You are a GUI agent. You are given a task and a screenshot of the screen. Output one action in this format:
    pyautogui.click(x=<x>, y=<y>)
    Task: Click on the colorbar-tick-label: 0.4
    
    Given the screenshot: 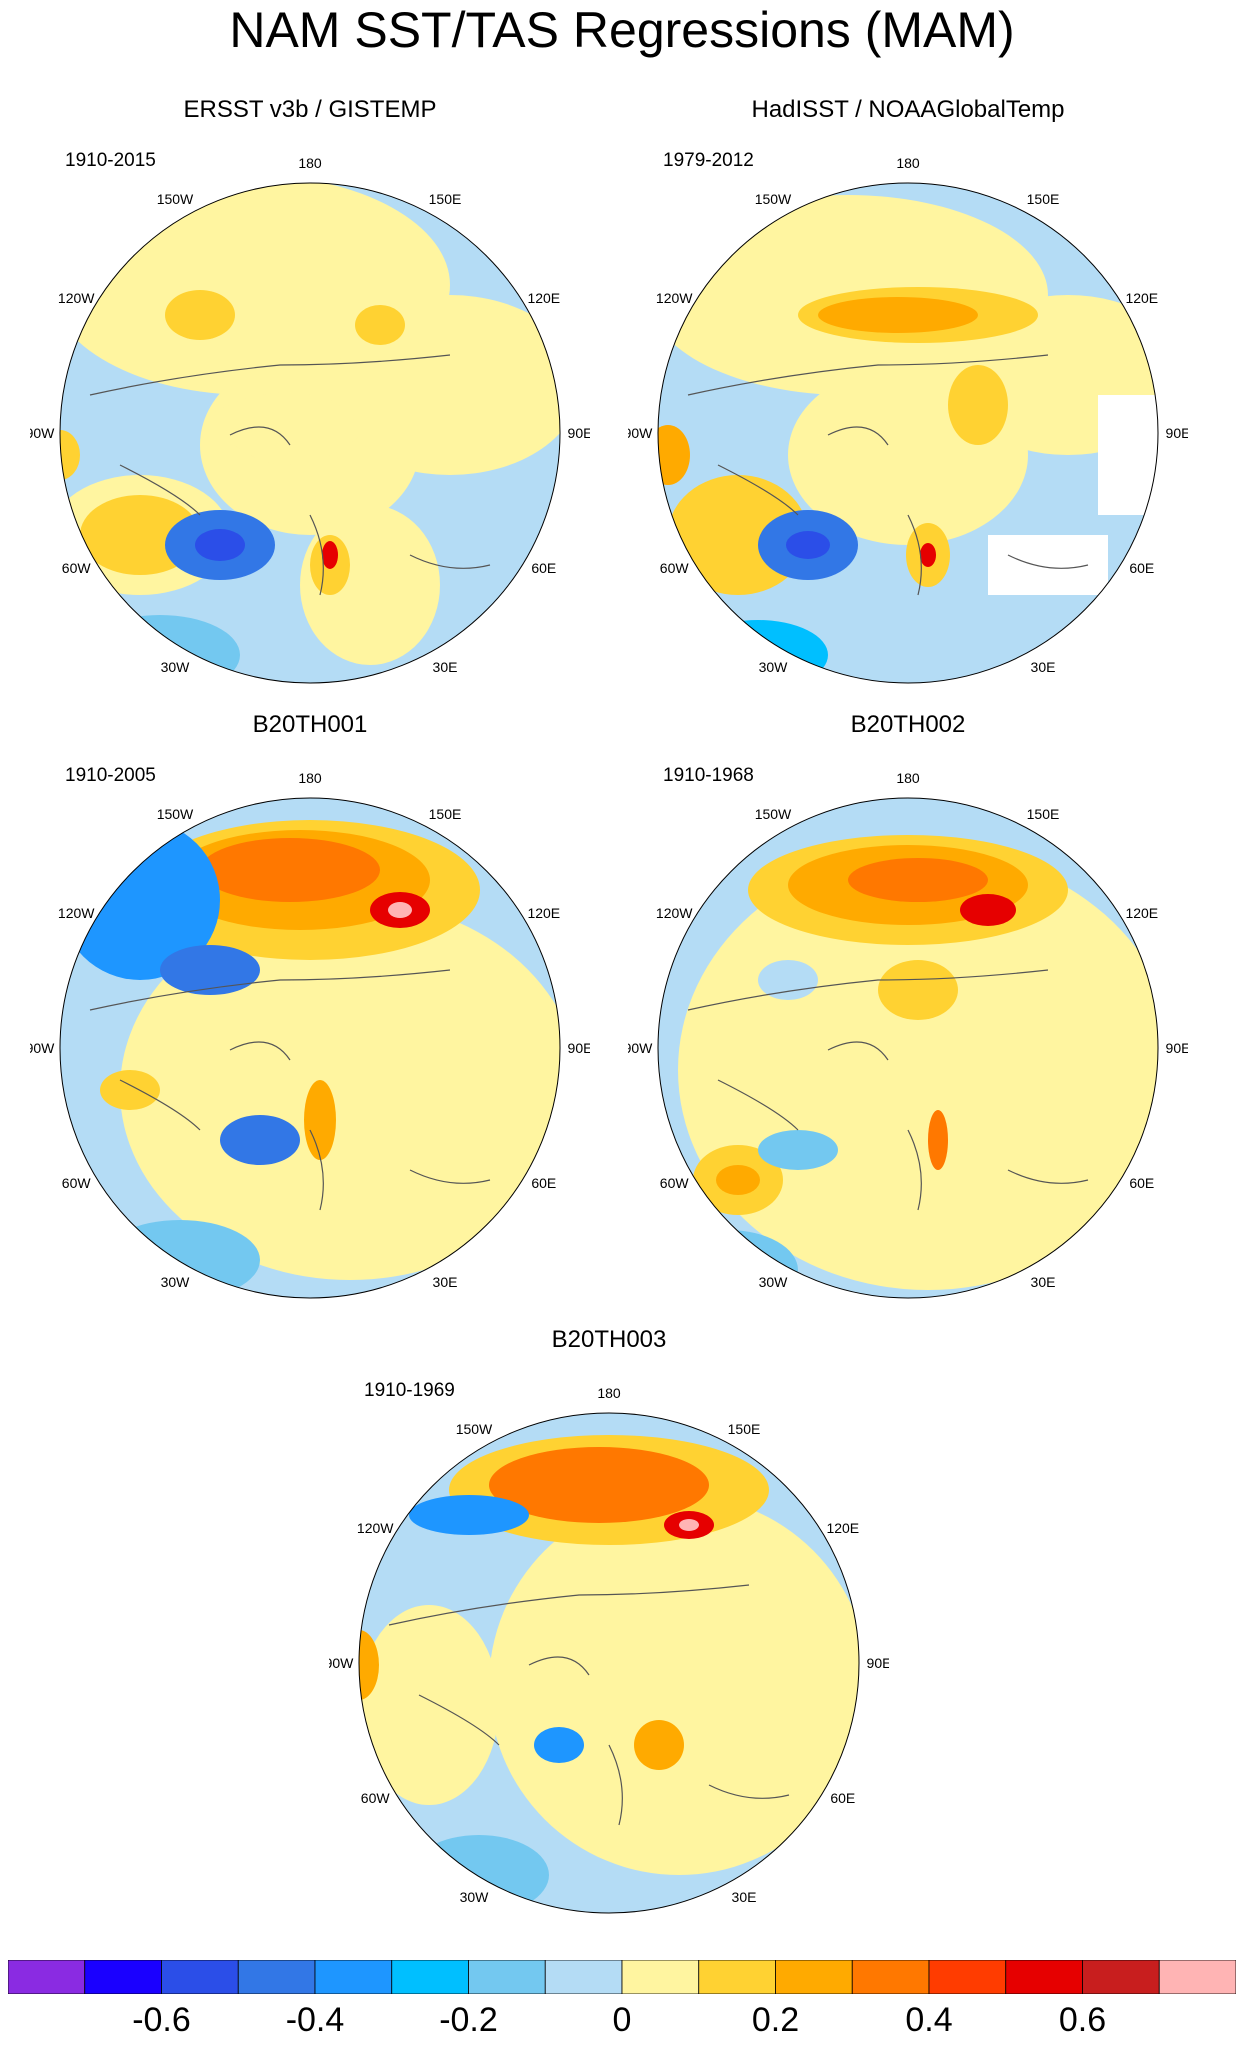 What is the action you would take?
    pyautogui.click(x=929, y=2020)
    